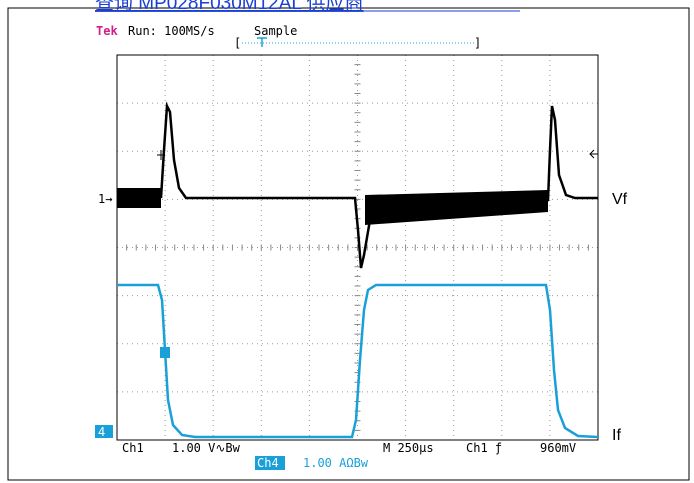 The height and width of the screenshot is (483, 694). What do you see at coordinates (161, 155) in the screenshot?
I see `cursor` at bounding box center [161, 155].